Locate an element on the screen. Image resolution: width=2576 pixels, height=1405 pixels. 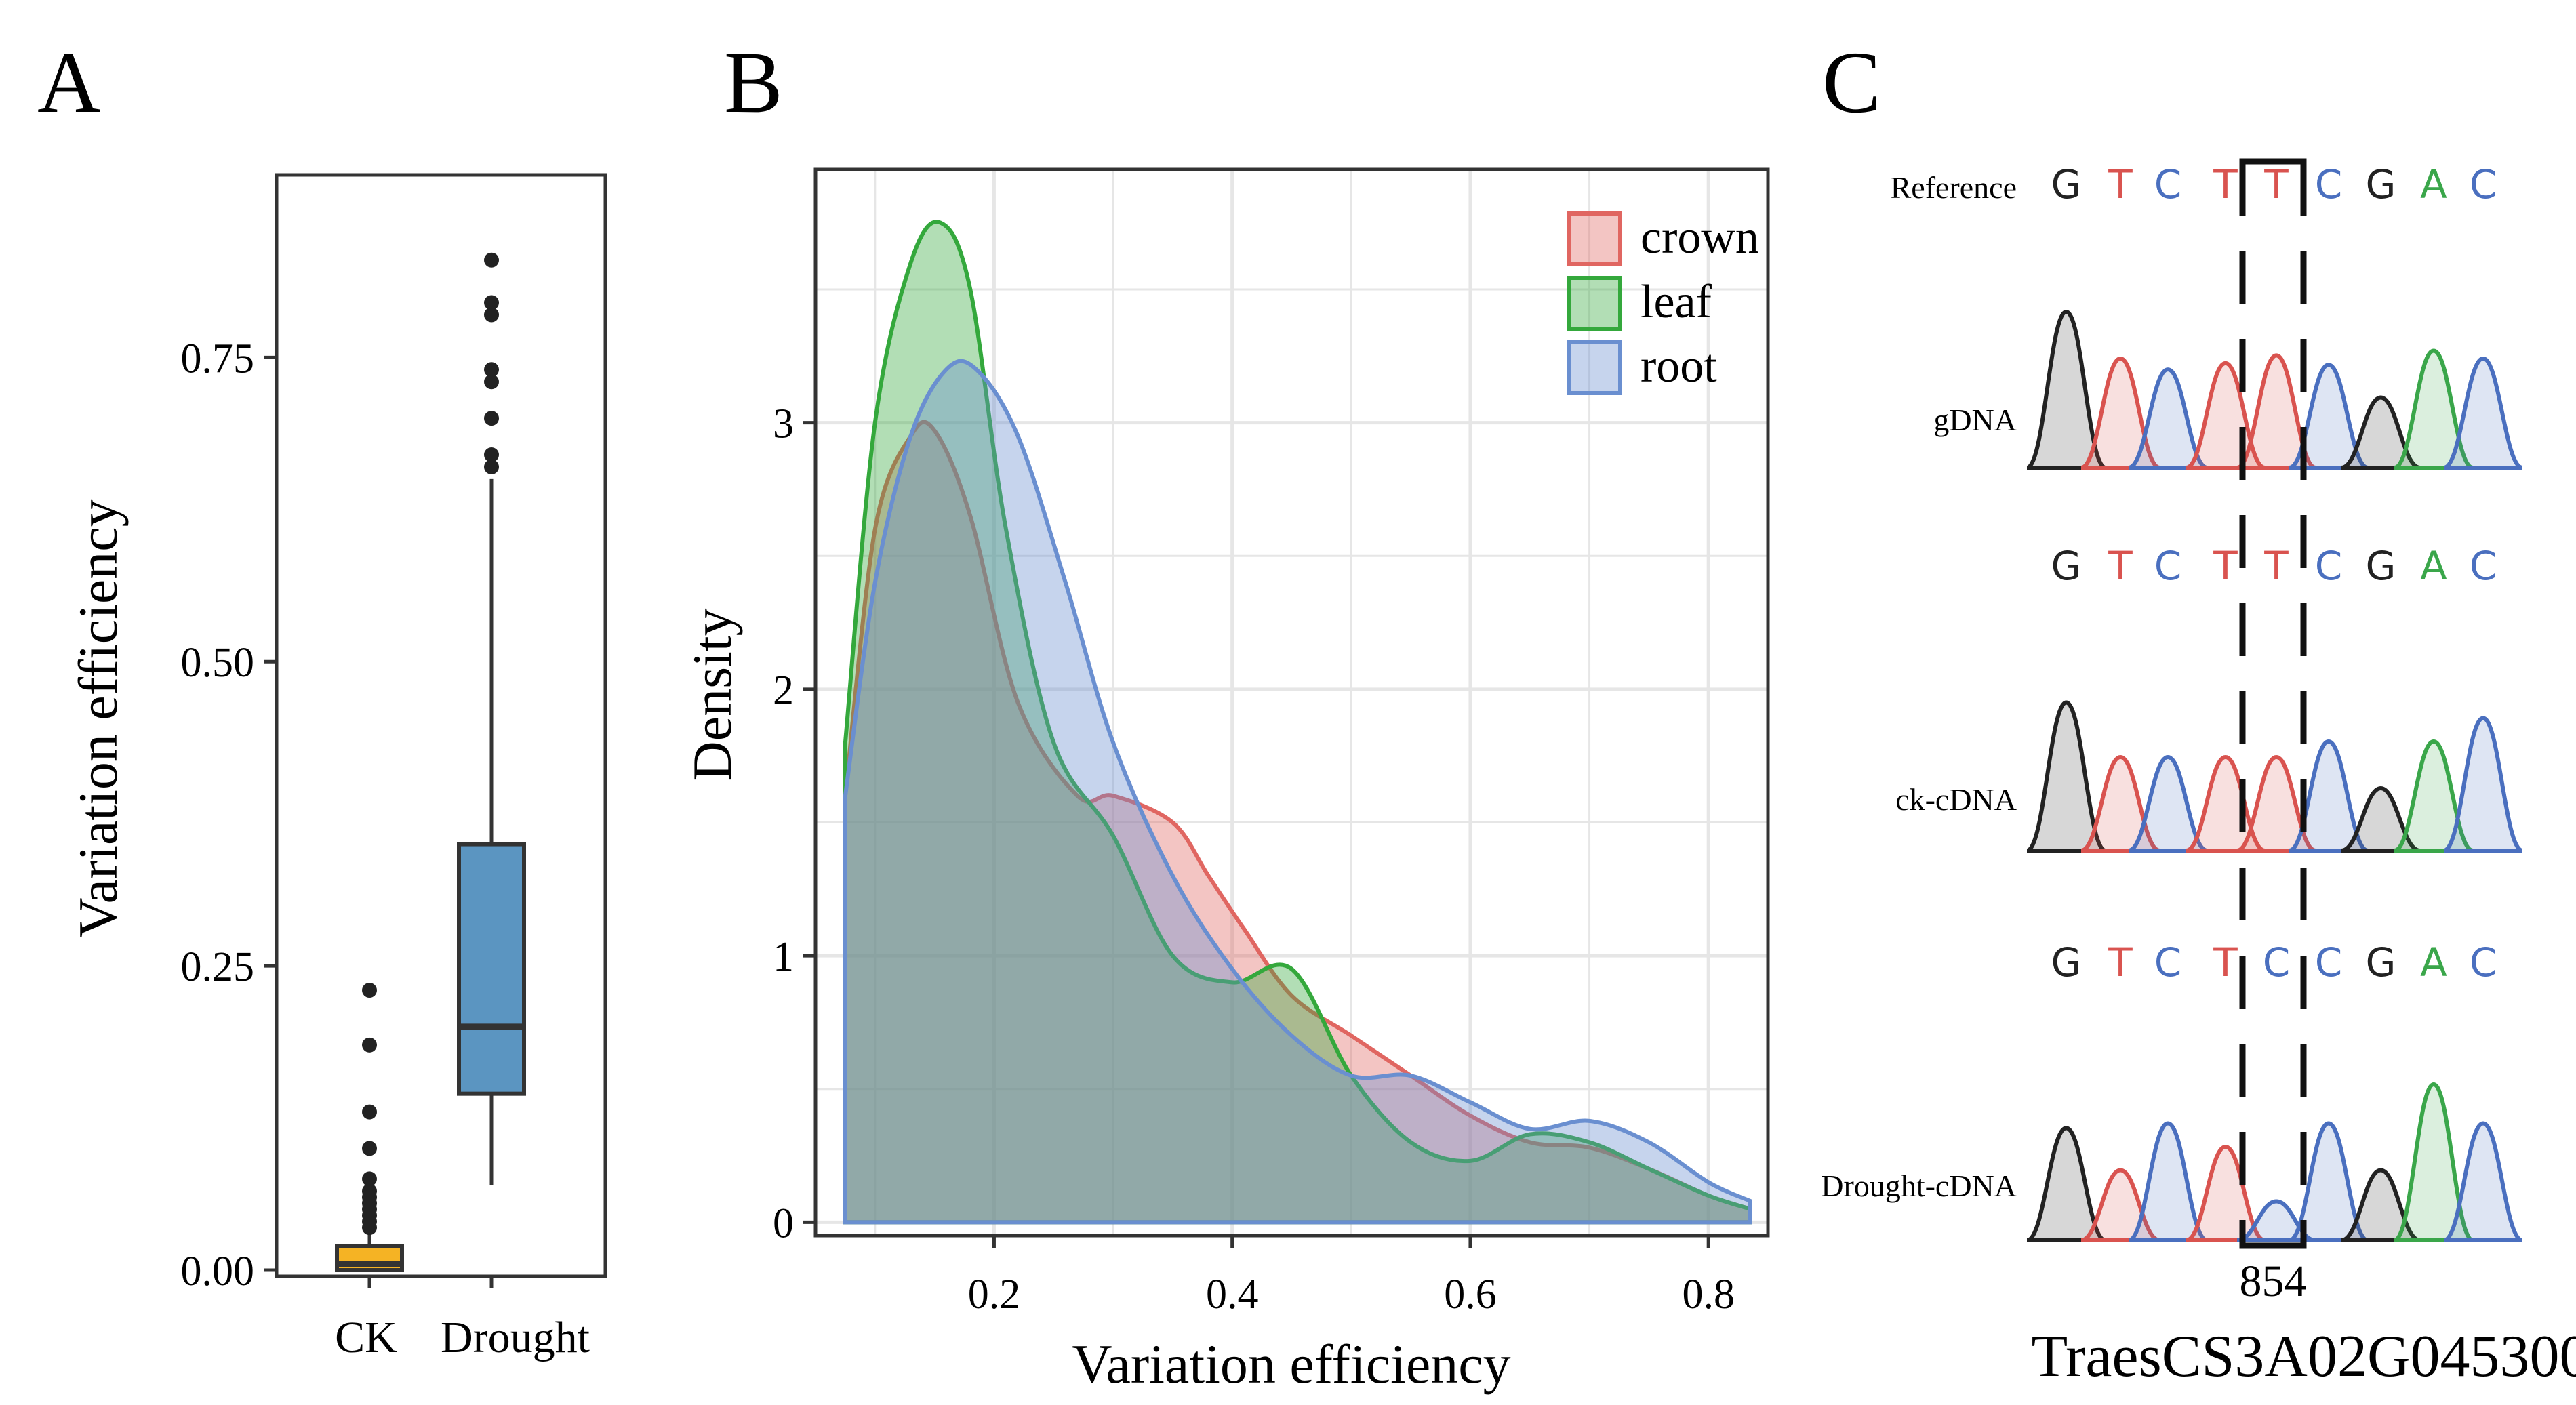
panel-a-y-axis: 0.00 0.25 0.50 0.75 is located at coordinates (229, 815).